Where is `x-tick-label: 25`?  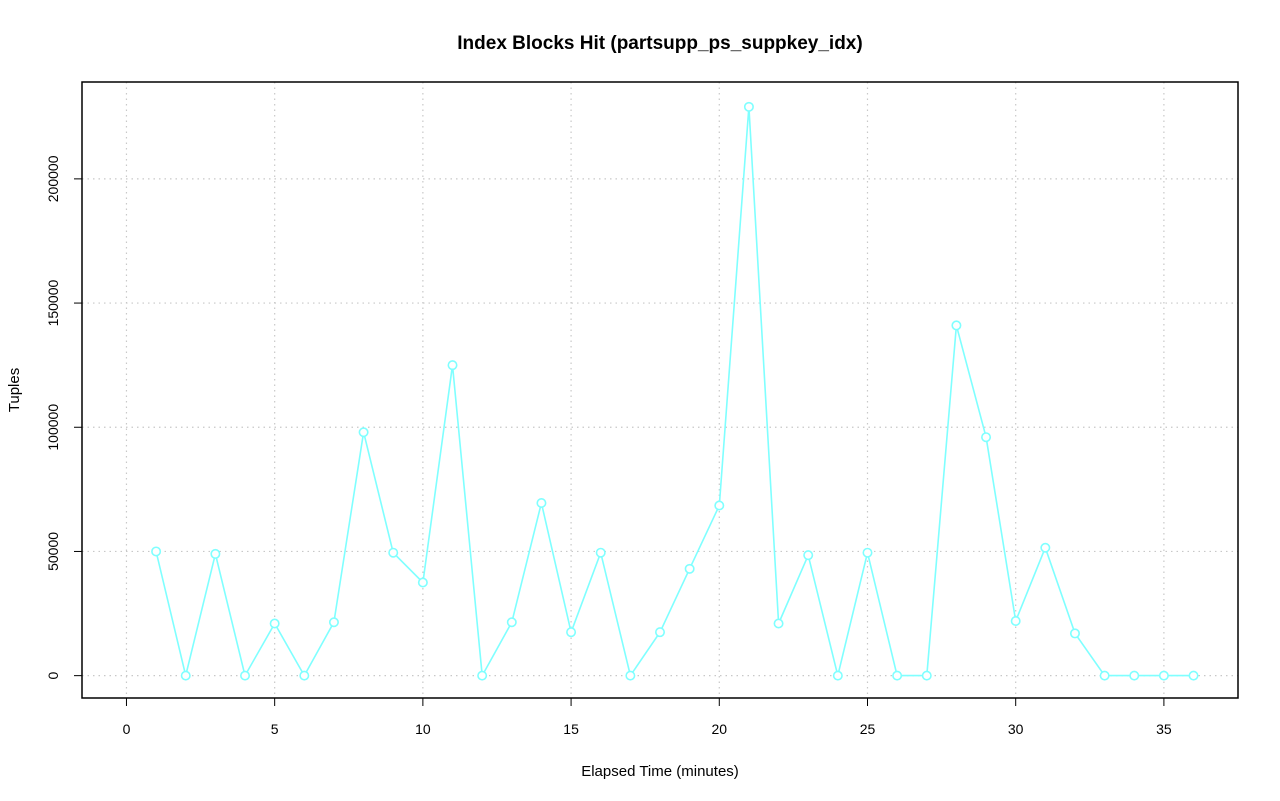
x-tick-label: 25 is located at coordinates (868, 729).